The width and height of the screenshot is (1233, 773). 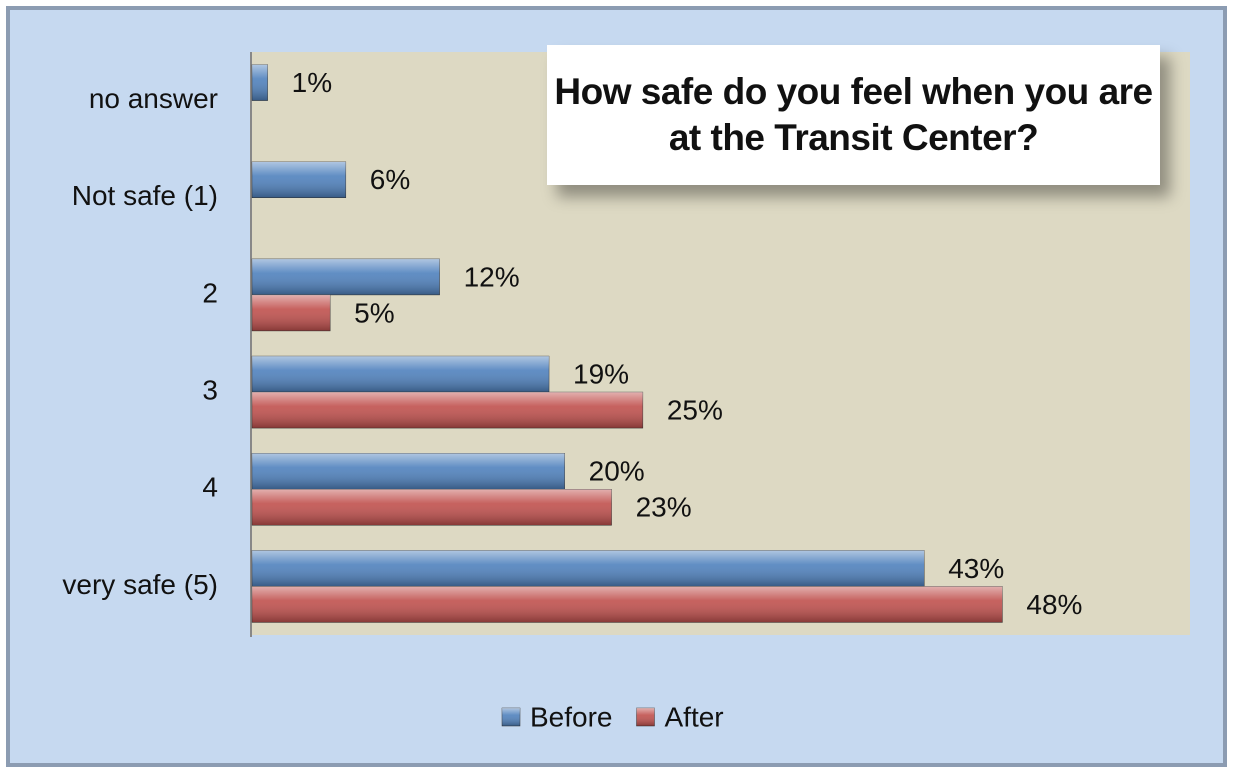 What do you see at coordinates (390, 179) in the screenshot?
I see `value-label: 6%` at bounding box center [390, 179].